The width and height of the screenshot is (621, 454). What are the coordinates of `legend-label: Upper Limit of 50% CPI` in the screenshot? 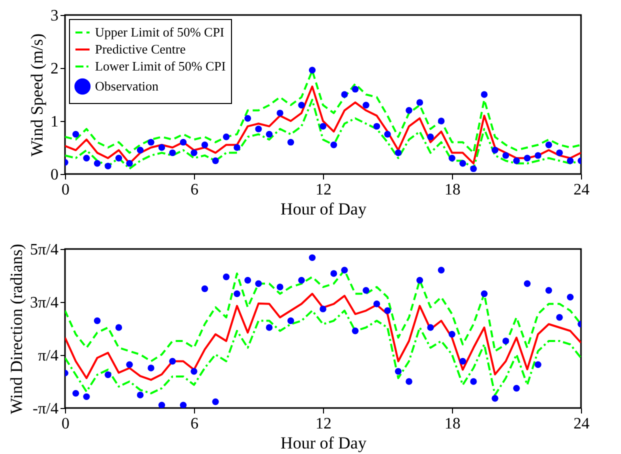 It's located at (159, 32).